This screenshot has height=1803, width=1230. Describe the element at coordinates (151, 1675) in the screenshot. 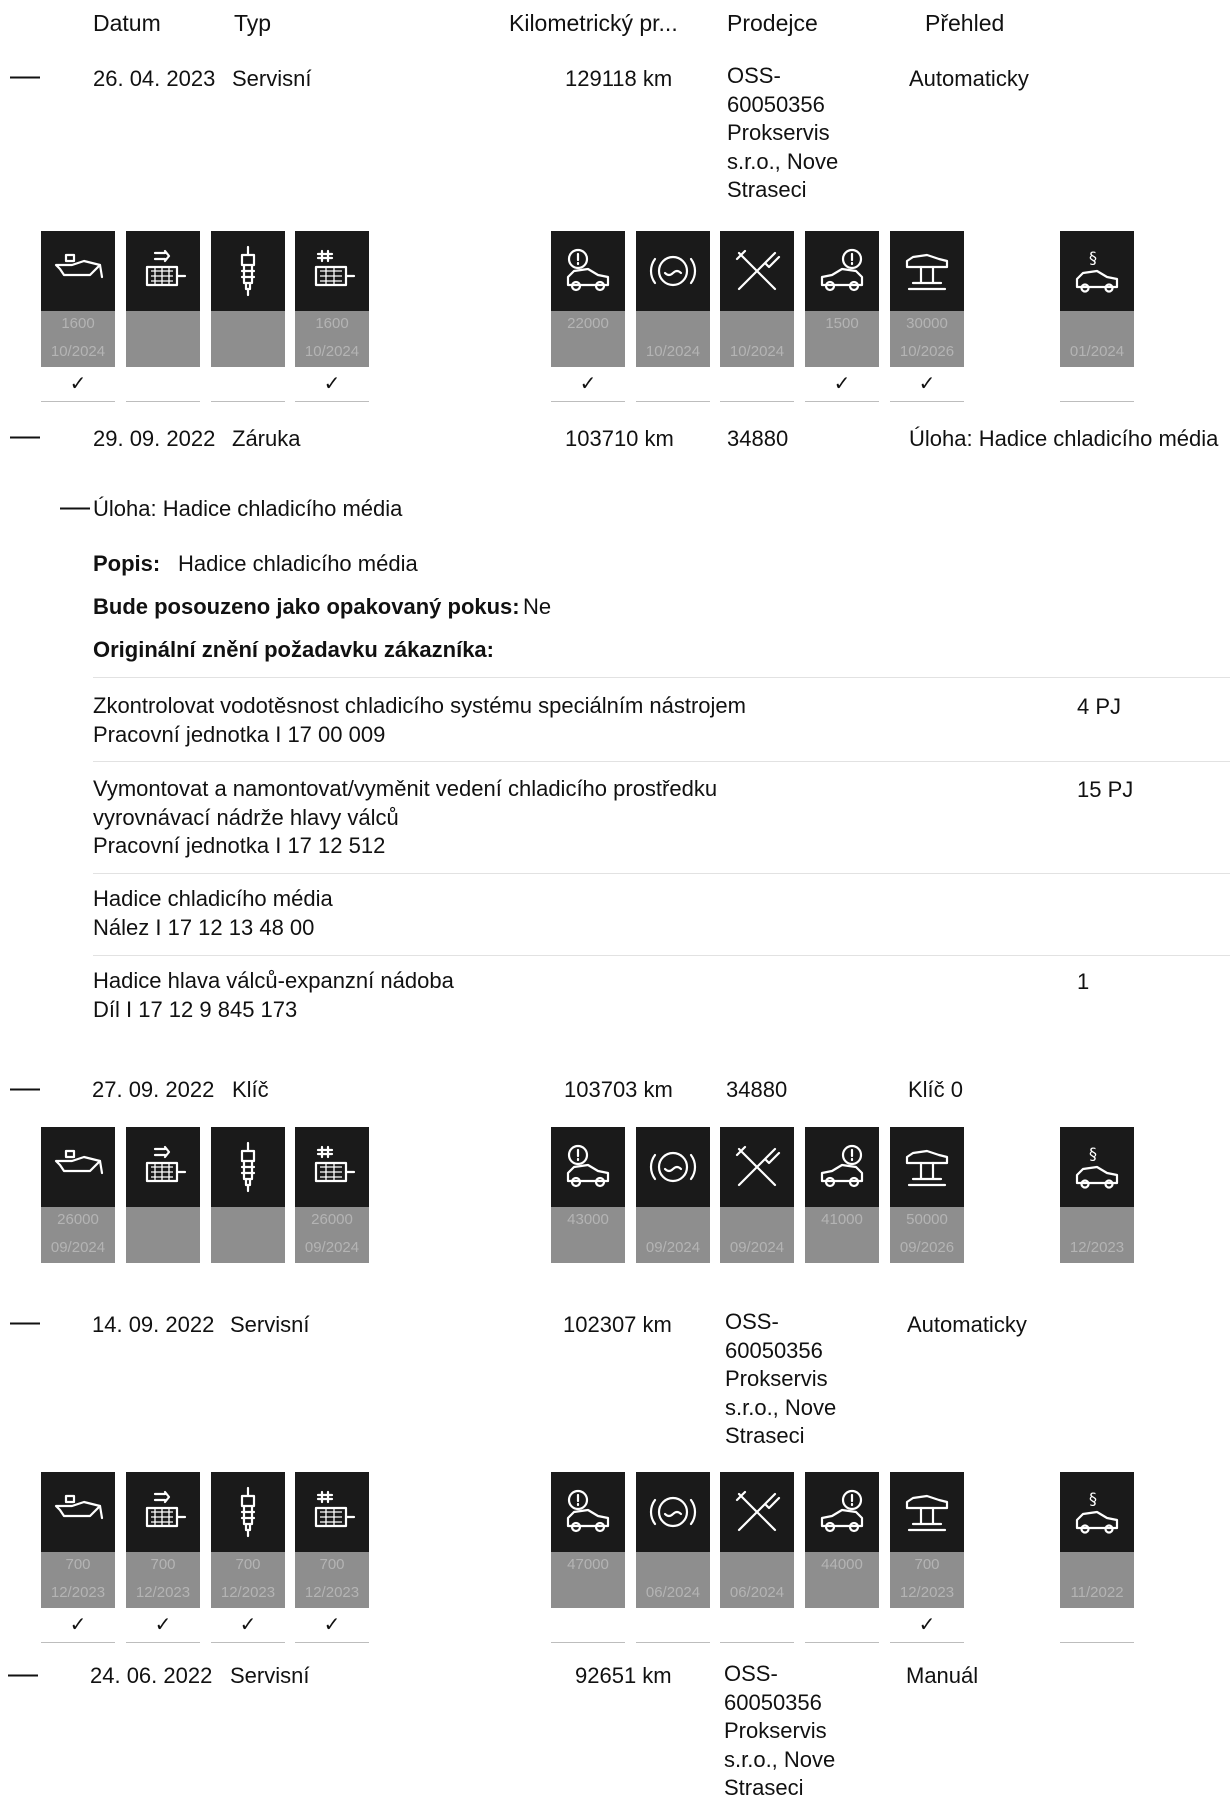

I see `record-date: 24. 06. 2022` at that location.